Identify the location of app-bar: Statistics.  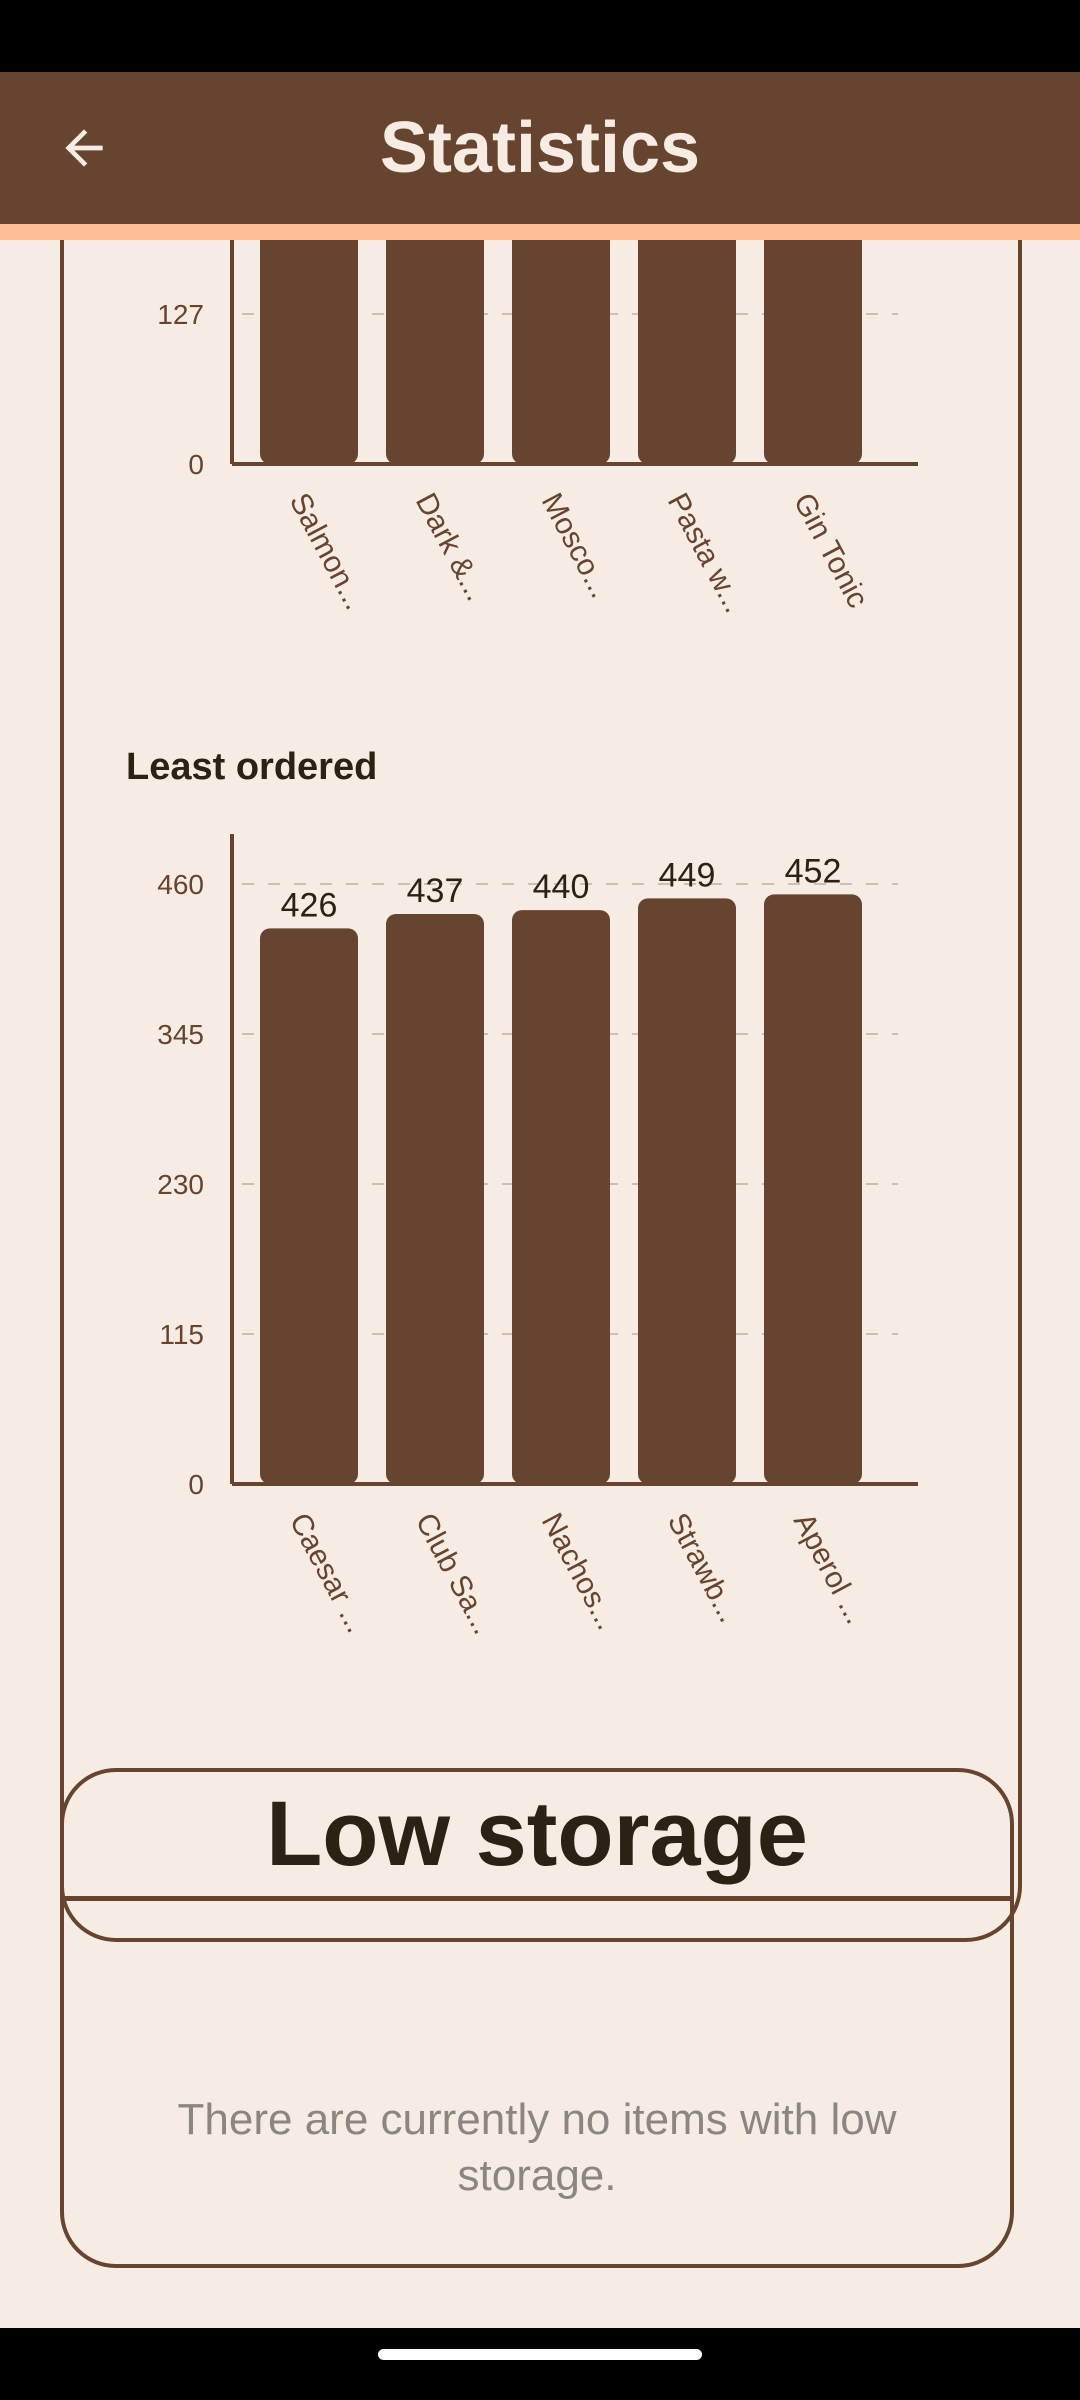
(540, 148).